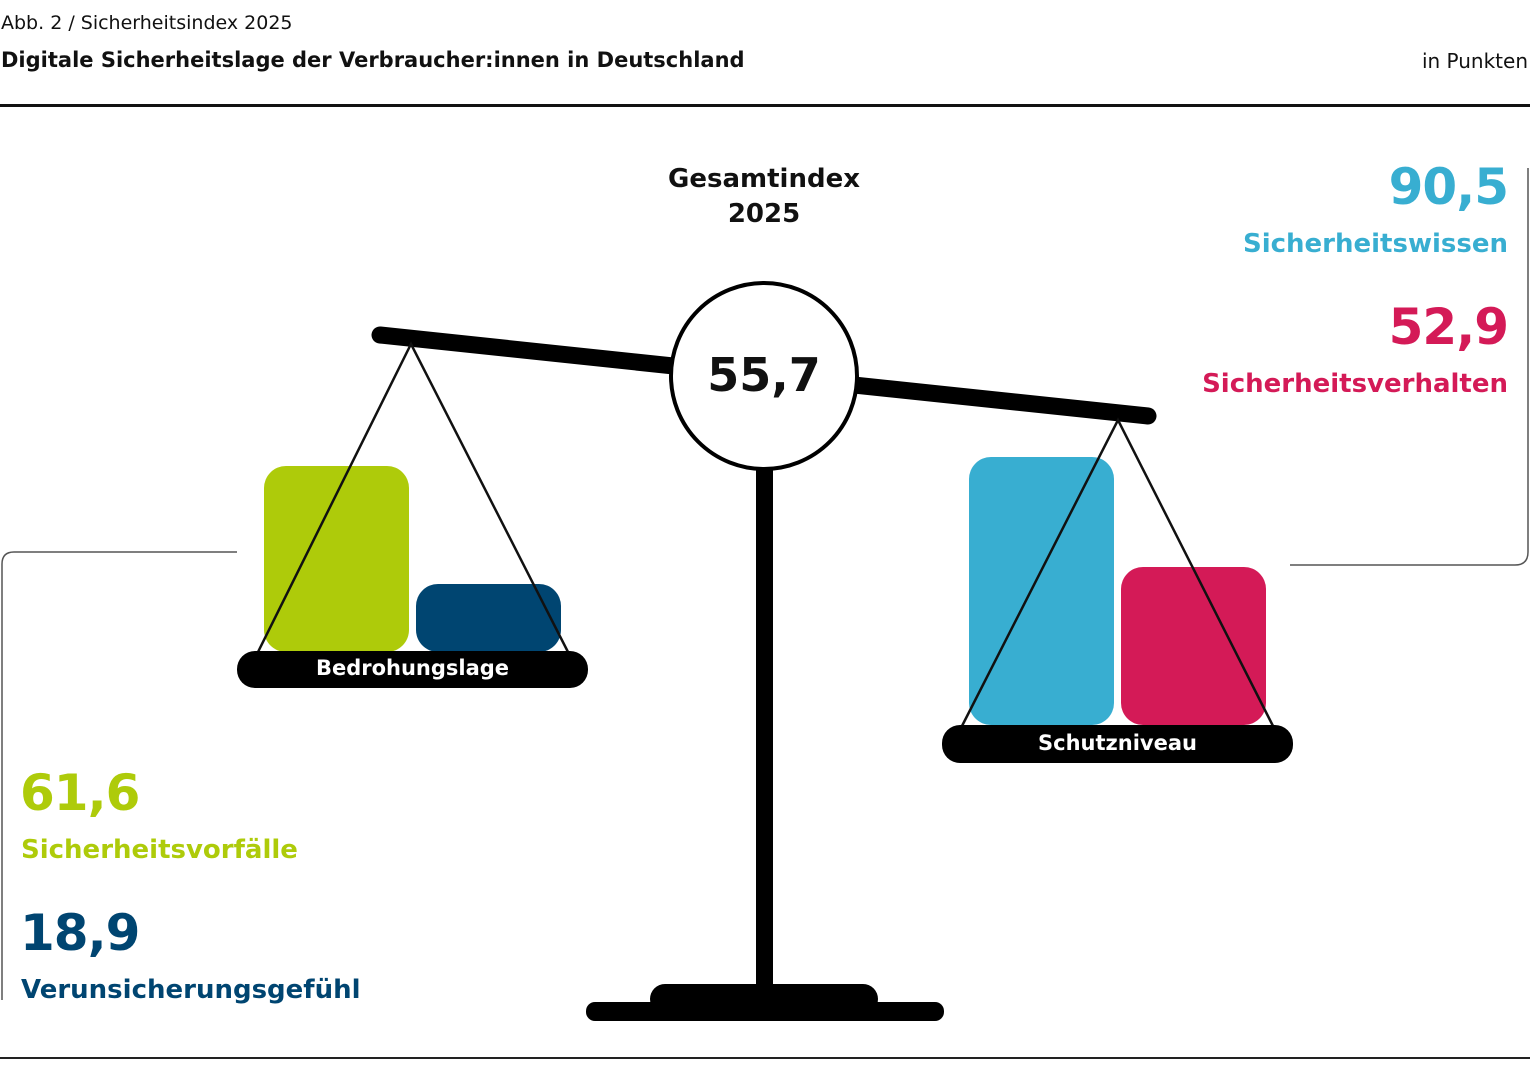  Describe the element at coordinates (764, 197) in the screenshot. I see `gesamtindex-heading: Gesamtindex 2025` at that location.